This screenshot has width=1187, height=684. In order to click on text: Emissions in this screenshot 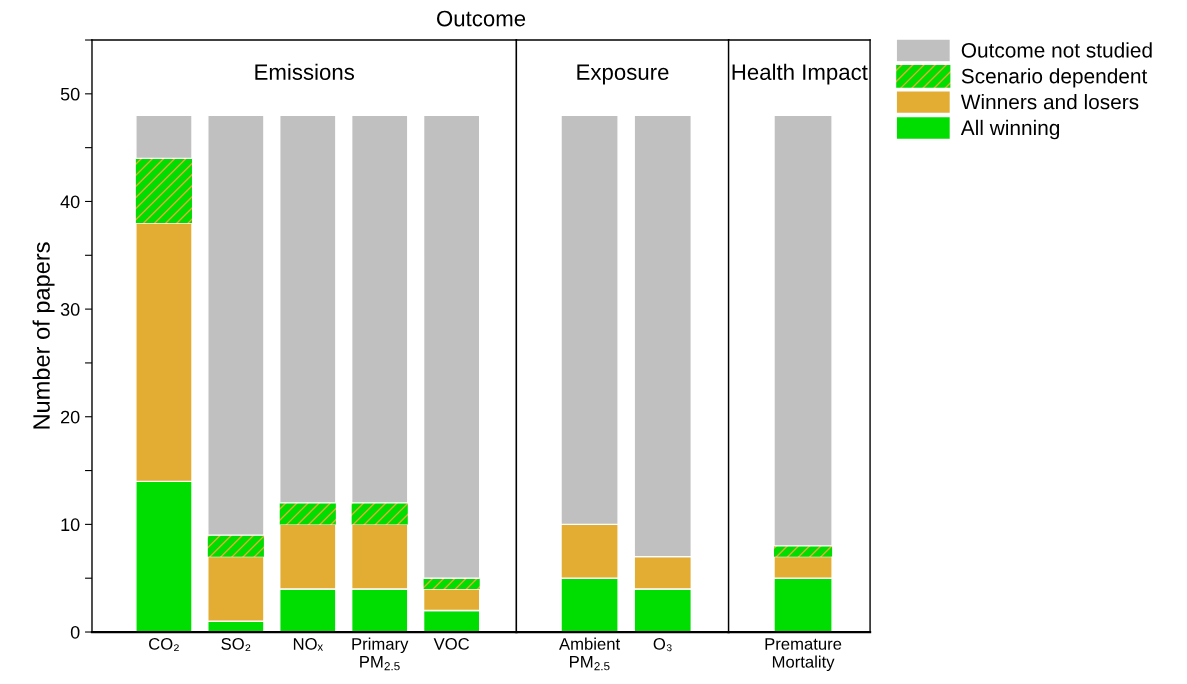, I will do `click(305, 72)`.